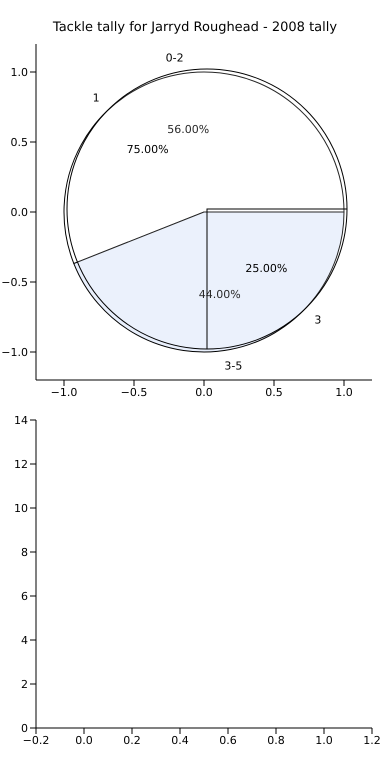 The image size is (390, 780). I want to click on x-tick-label: −0.2, so click(36, 740).